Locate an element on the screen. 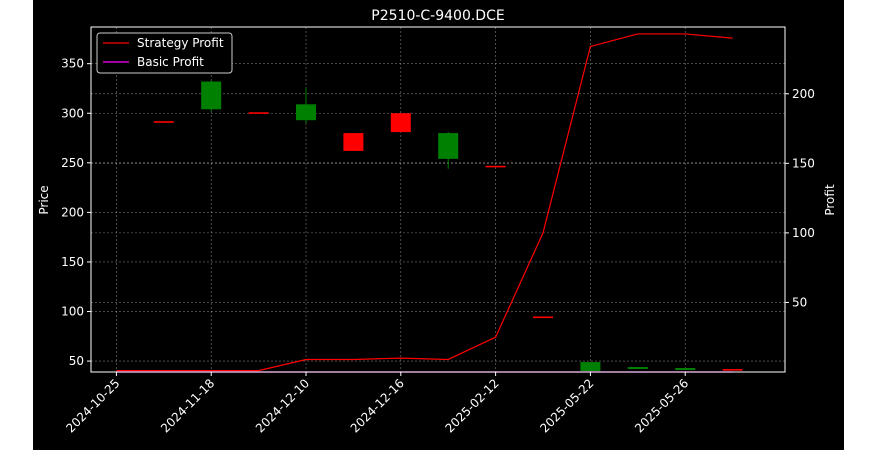  y-tick-label: 250 is located at coordinates (72, 163).